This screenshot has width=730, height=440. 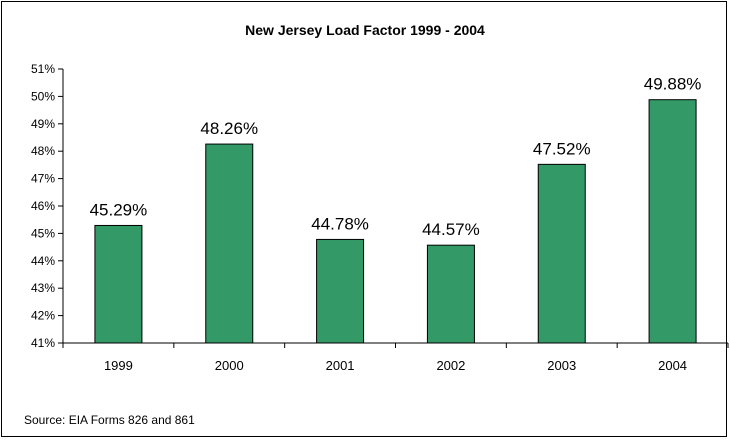 What do you see at coordinates (43, 69) in the screenshot?
I see `y-tick-label: 51%` at bounding box center [43, 69].